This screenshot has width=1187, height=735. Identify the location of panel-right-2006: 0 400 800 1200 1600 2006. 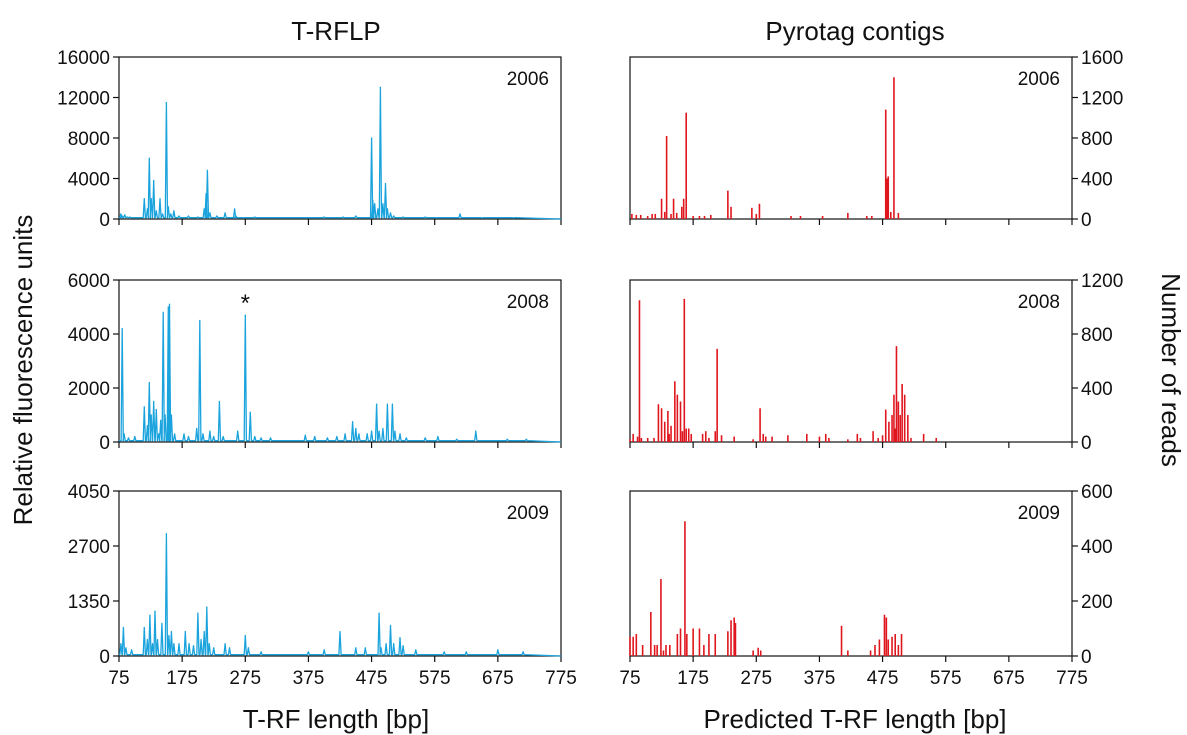
(876, 139).